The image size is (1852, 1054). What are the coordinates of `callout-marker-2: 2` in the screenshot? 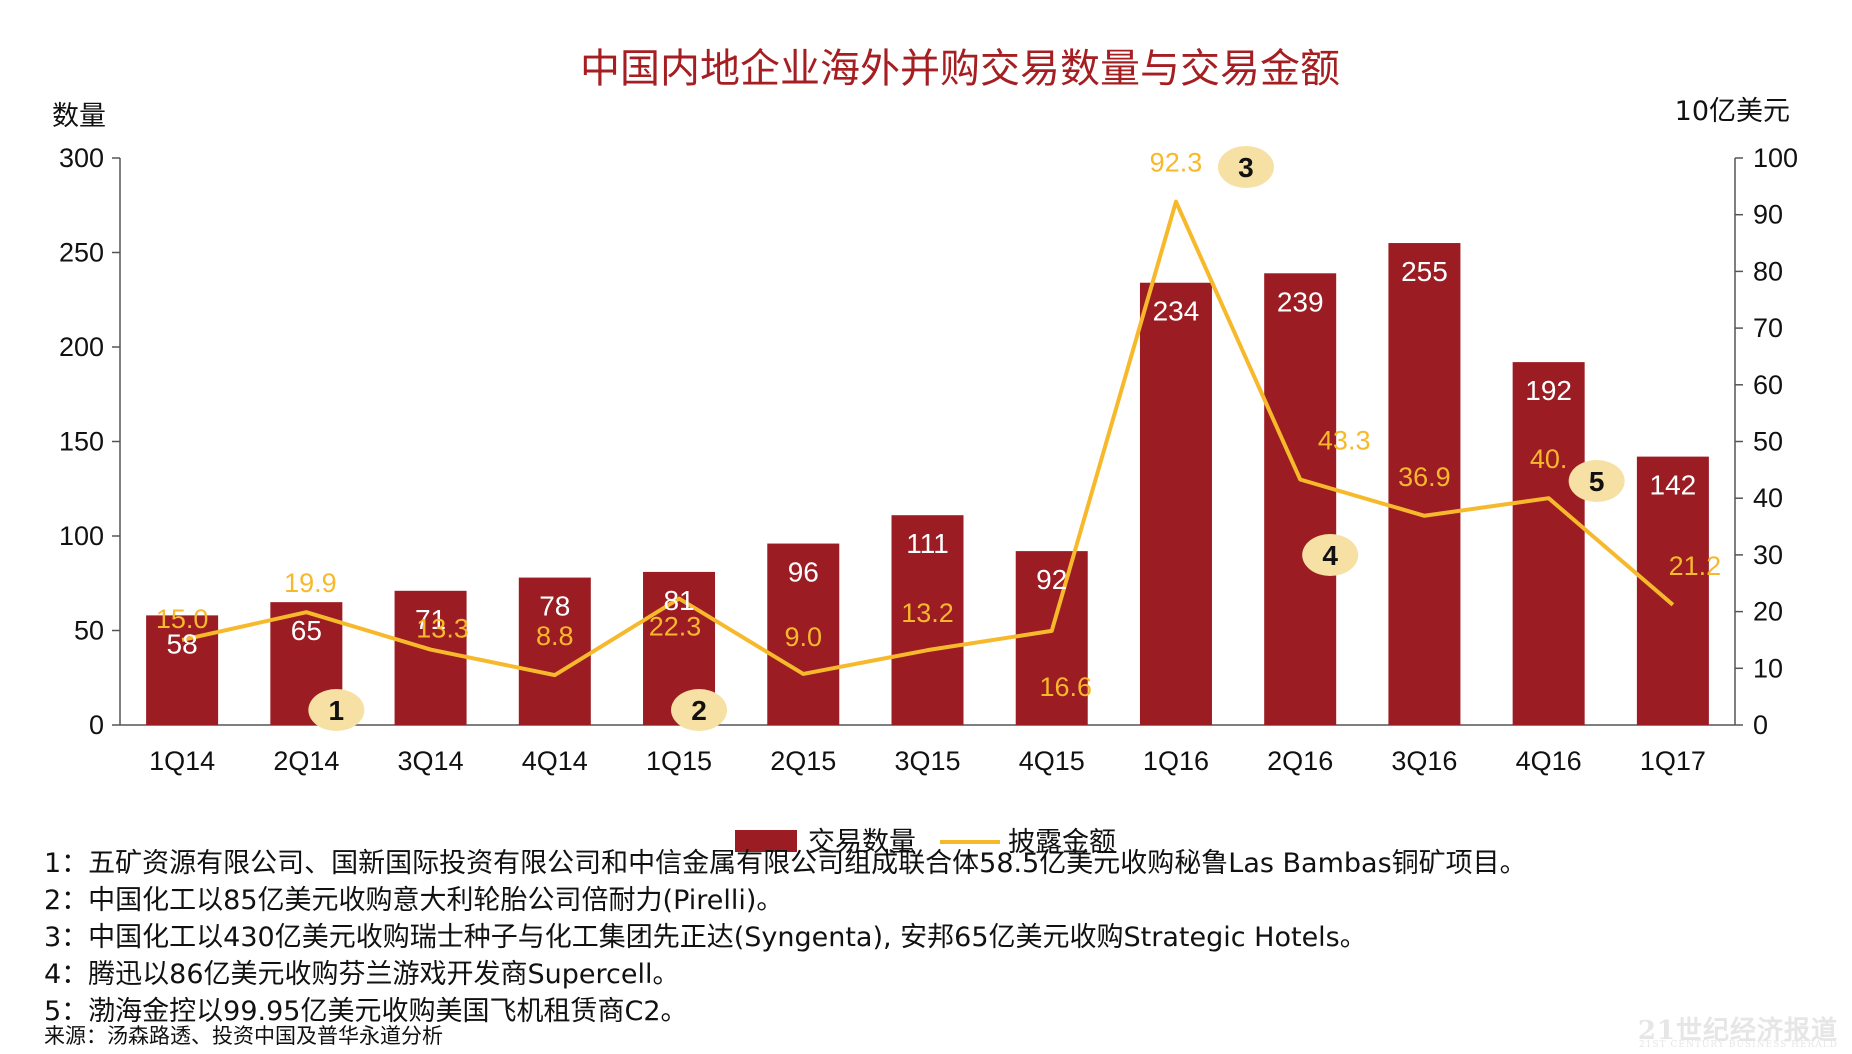 It's located at (699, 710).